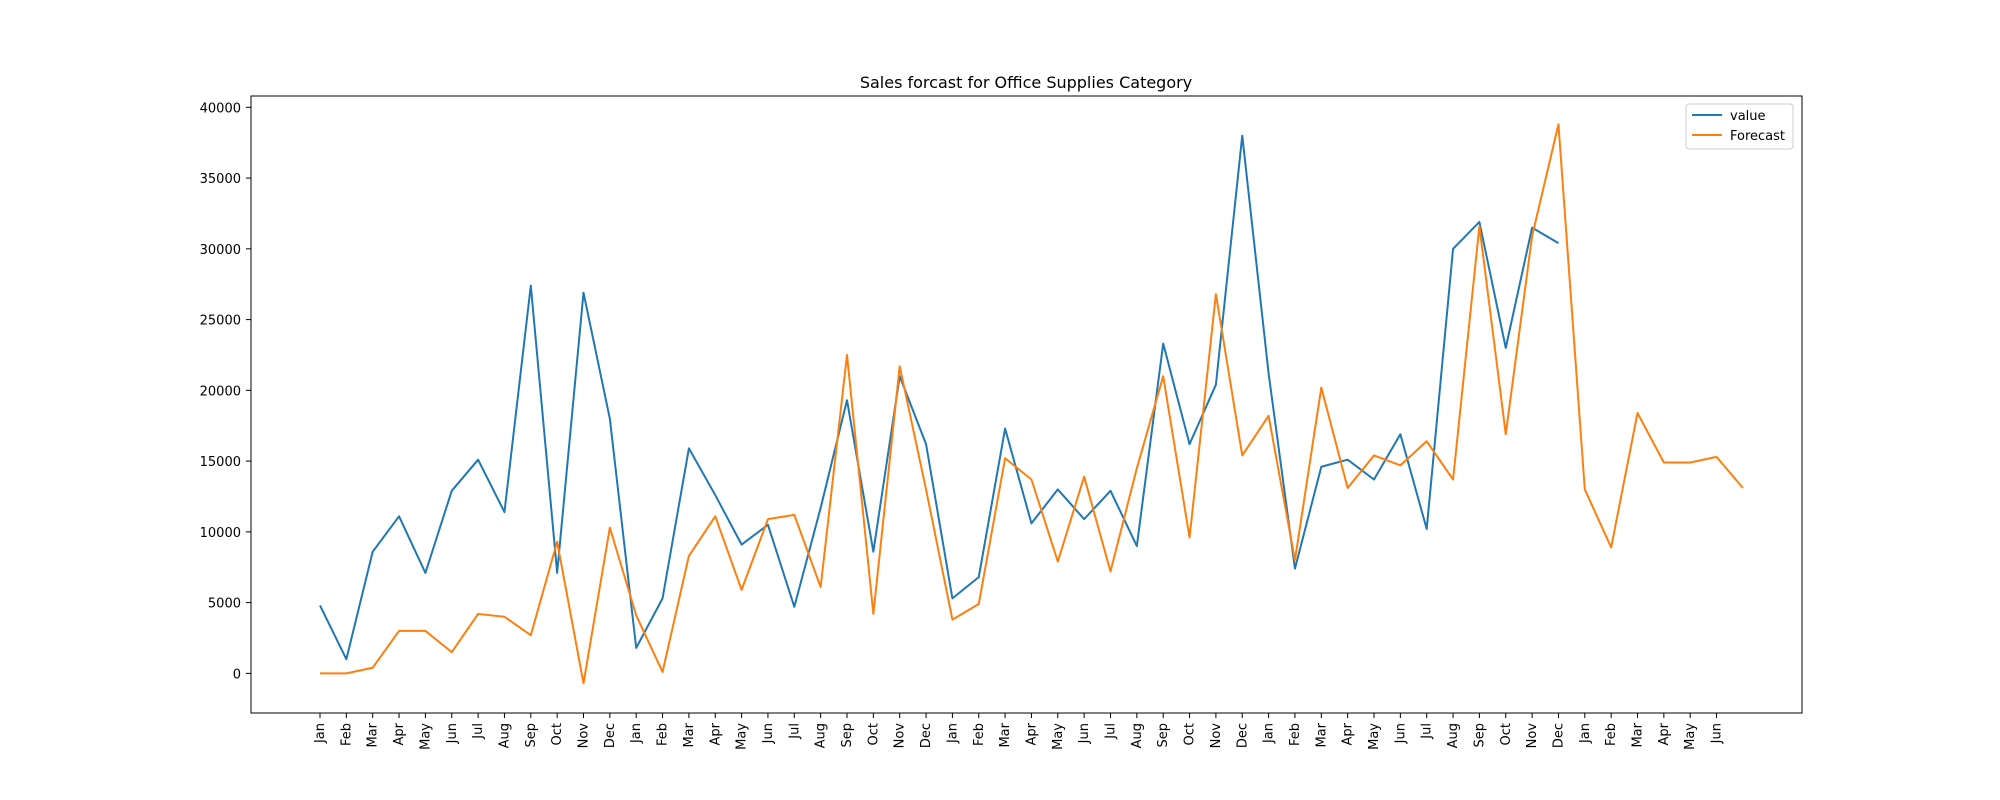  What do you see at coordinates (220, 250) in the screenshot?
I see `y-tick-label: 30000` at bounding box center [220, 250].